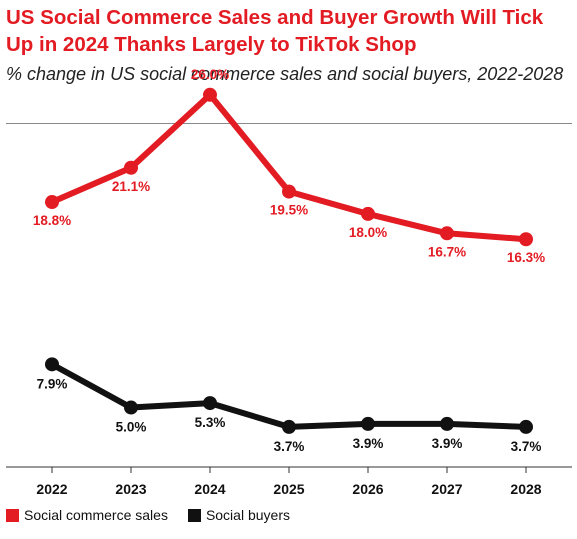 The width and height of the screenshot is (577, 539). Describe the element at coordinates (194, 515) in the screenshot. I see `legend-swatch-social-buyers` at that location.